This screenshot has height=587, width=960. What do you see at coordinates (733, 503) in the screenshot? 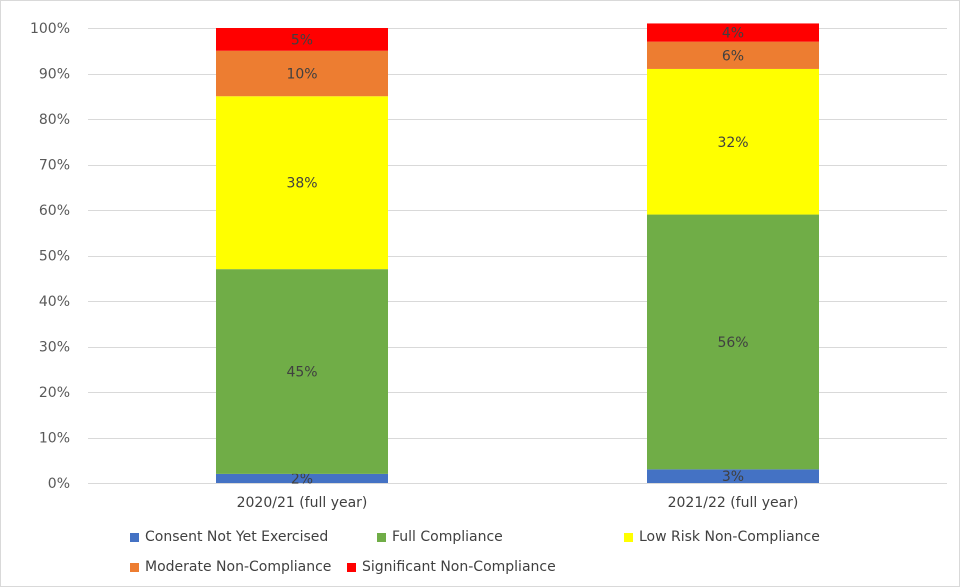
I see `x-tick-label: 2021/22 (full year)` at bounding box center [733, 503].